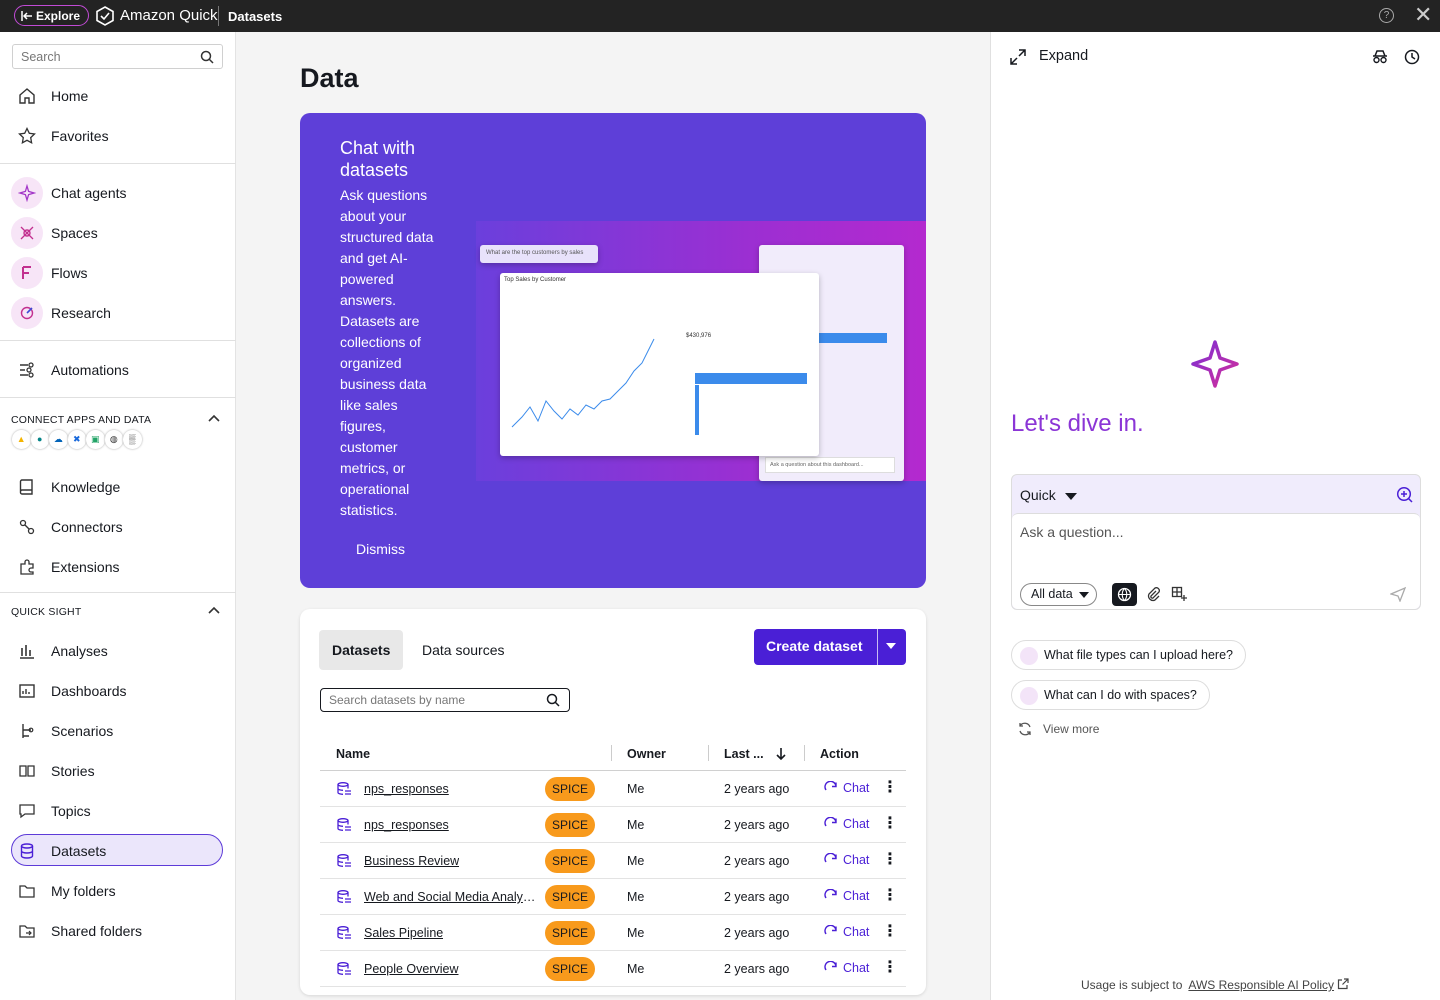 The width and height of the screenshot is (1440, 1000). I want to click on send-icon, so click(1398, 594).